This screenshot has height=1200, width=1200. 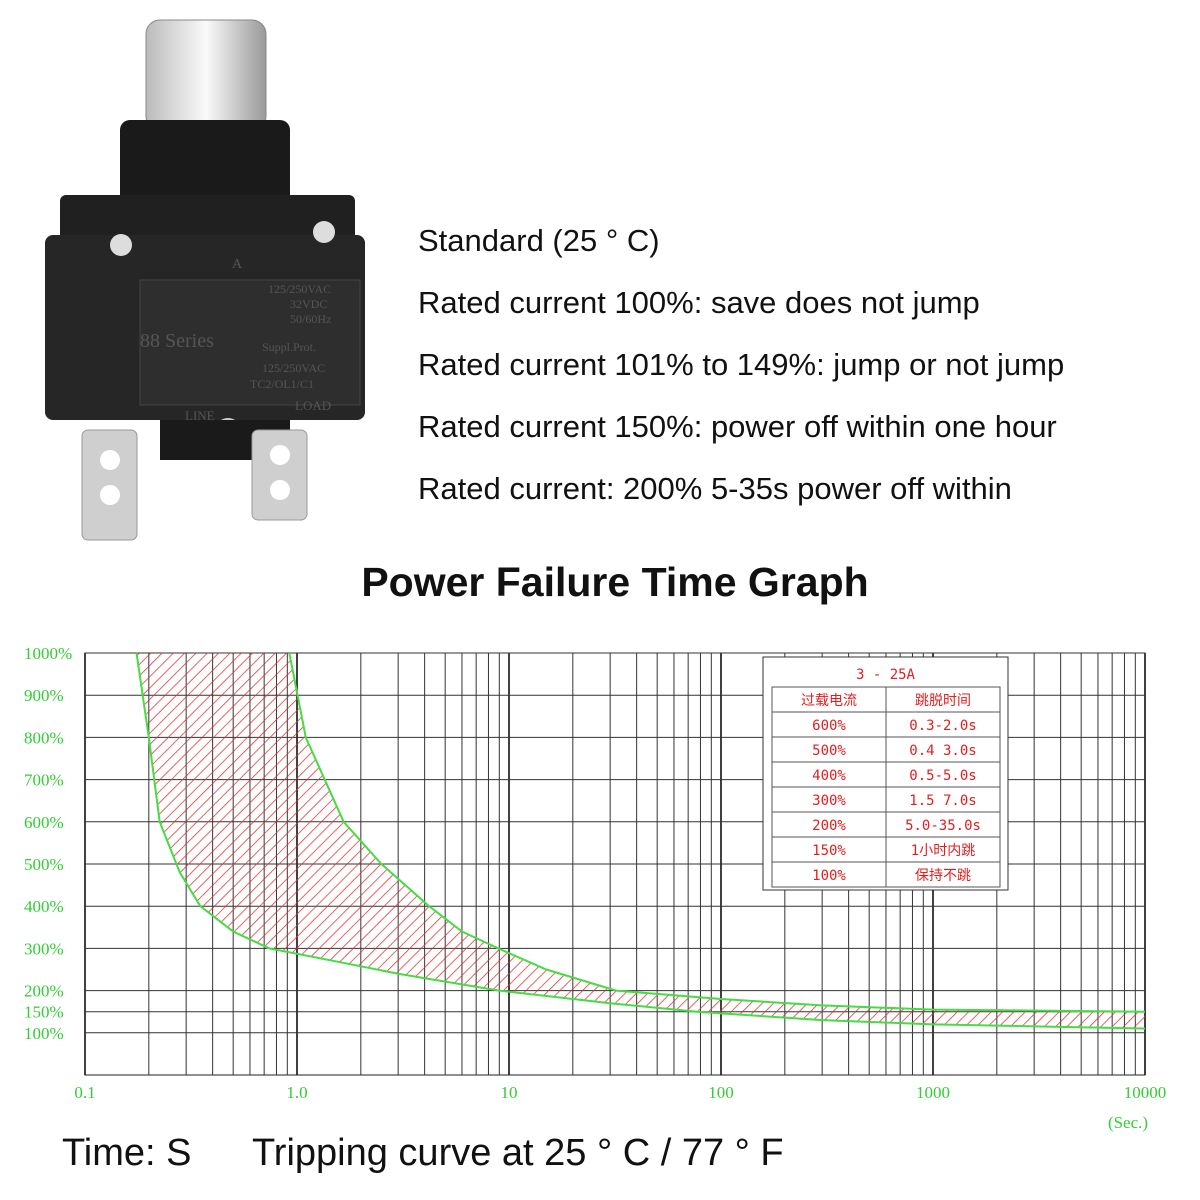 What do you see at coordinates (518, 1153) in the screenshot?
I see `footer-text: Tripping curve at 25 ° C / 77 ° F` at bounding box center [518, 1153].